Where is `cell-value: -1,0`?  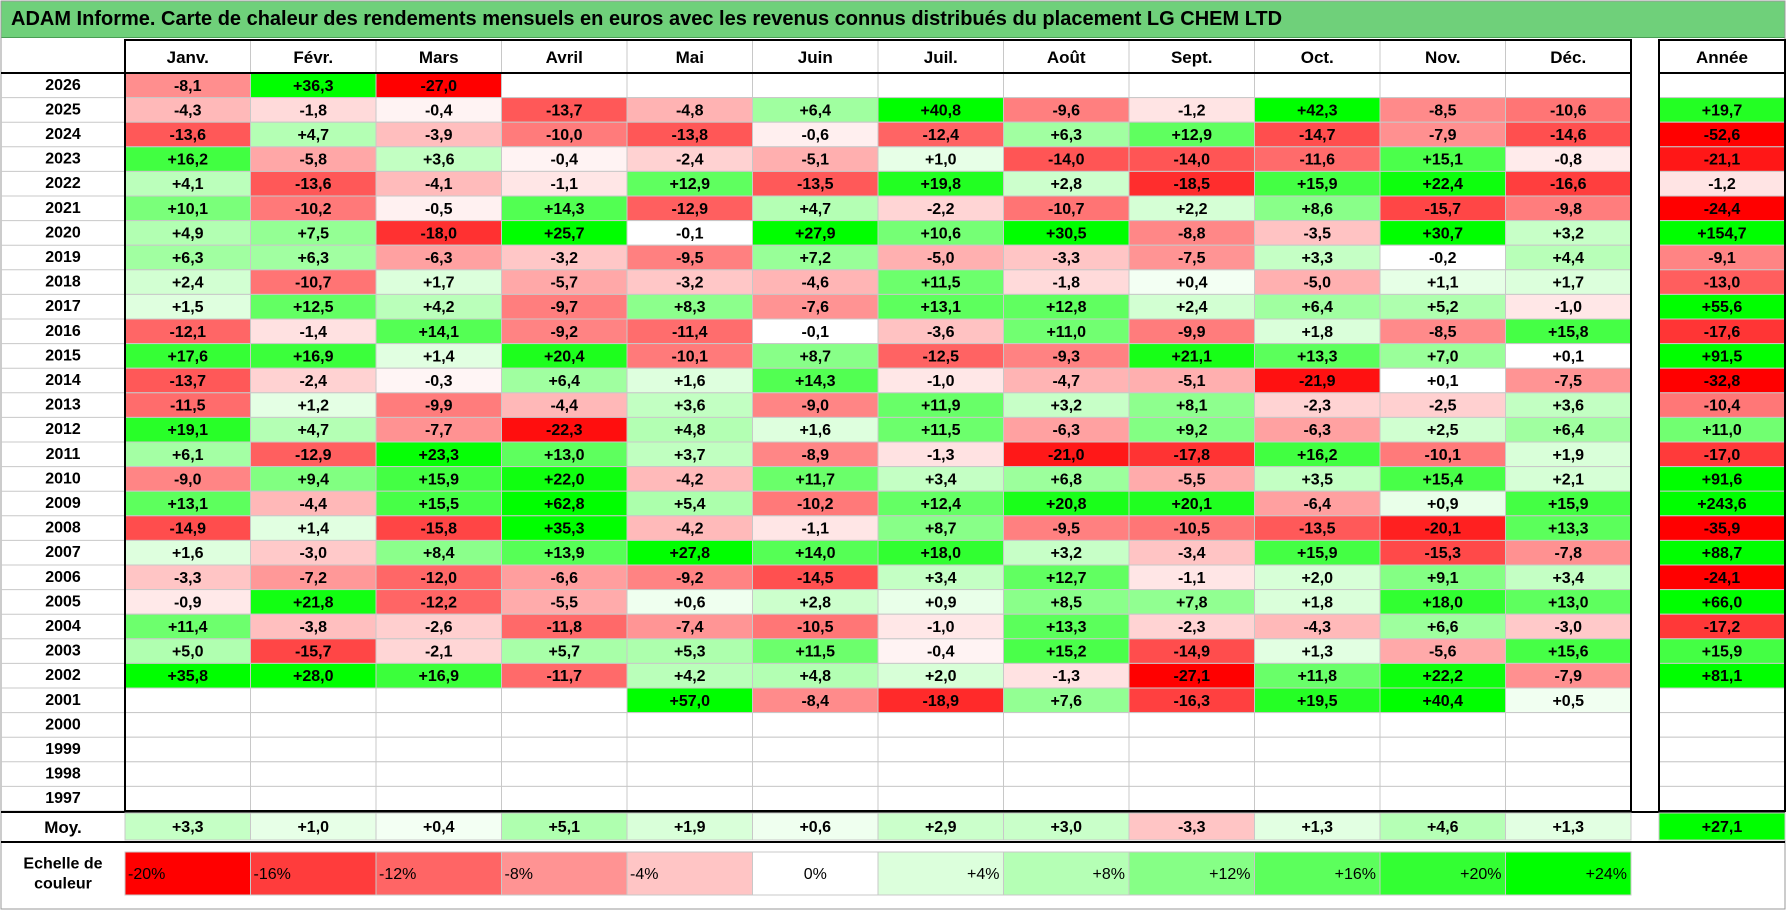 cell-value: -1,0 is located at coordinates (941, 381).